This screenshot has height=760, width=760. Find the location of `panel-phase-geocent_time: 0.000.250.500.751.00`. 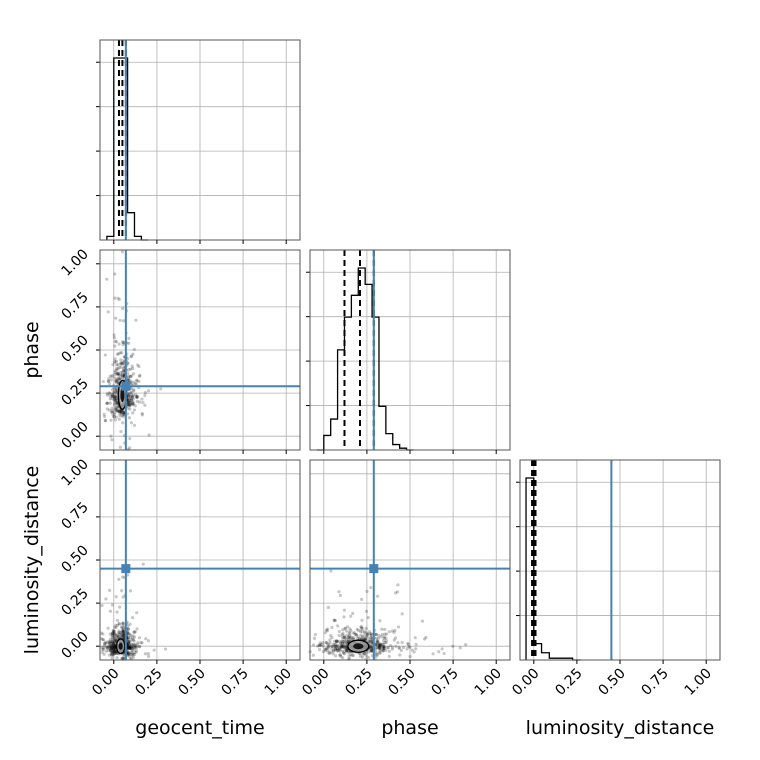

panel-phase-geocent_time: 0.000.250.500.751.00 is located at coordinates (179, 350).